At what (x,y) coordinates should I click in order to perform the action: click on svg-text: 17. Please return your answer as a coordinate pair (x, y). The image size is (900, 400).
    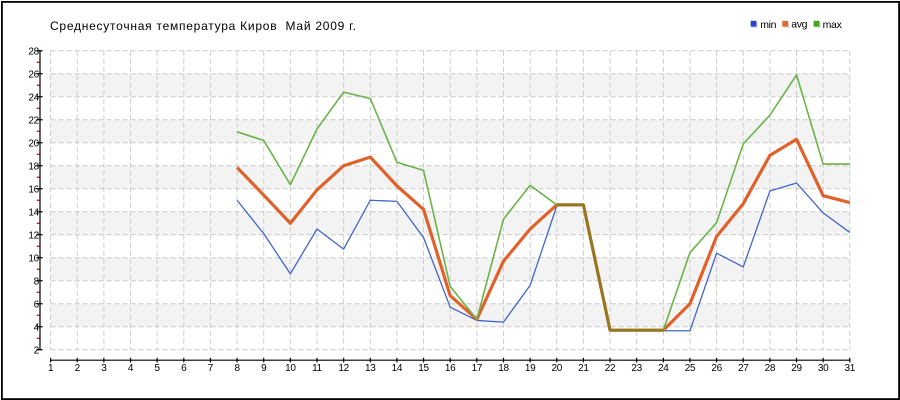
    Looking at the image, I should click on (477, 368).